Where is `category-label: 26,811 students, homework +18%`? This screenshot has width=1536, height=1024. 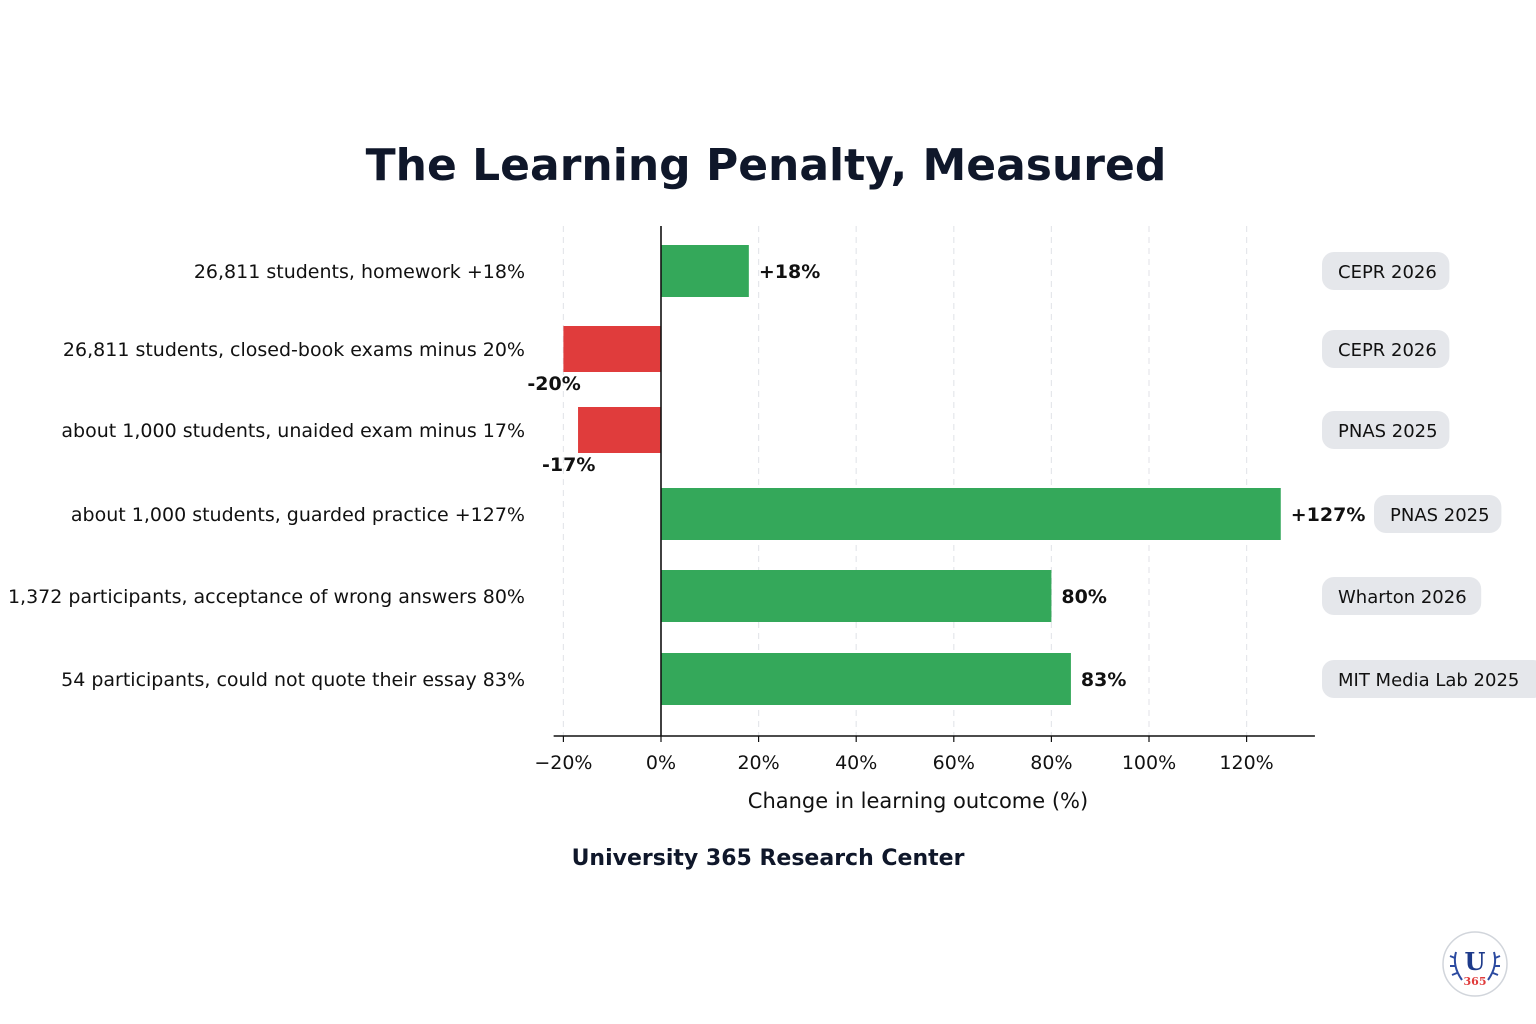 category-label: 26,811 students, homework +18% is located at coordinates (359, 272).